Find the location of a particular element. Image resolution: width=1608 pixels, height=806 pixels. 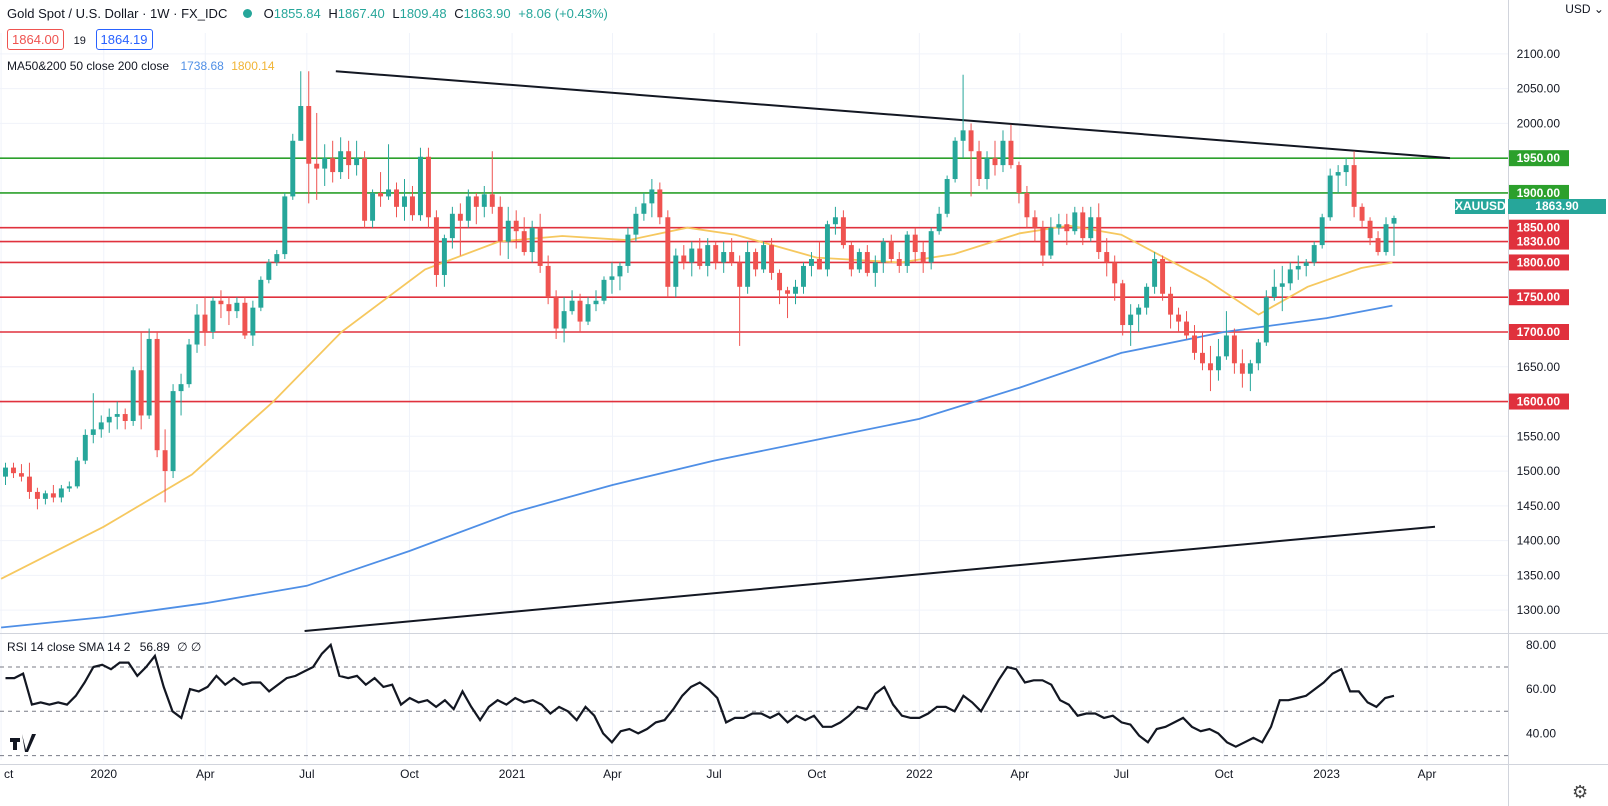

level-tag-label: 1700.00 is located at coordinates (1539, 332).